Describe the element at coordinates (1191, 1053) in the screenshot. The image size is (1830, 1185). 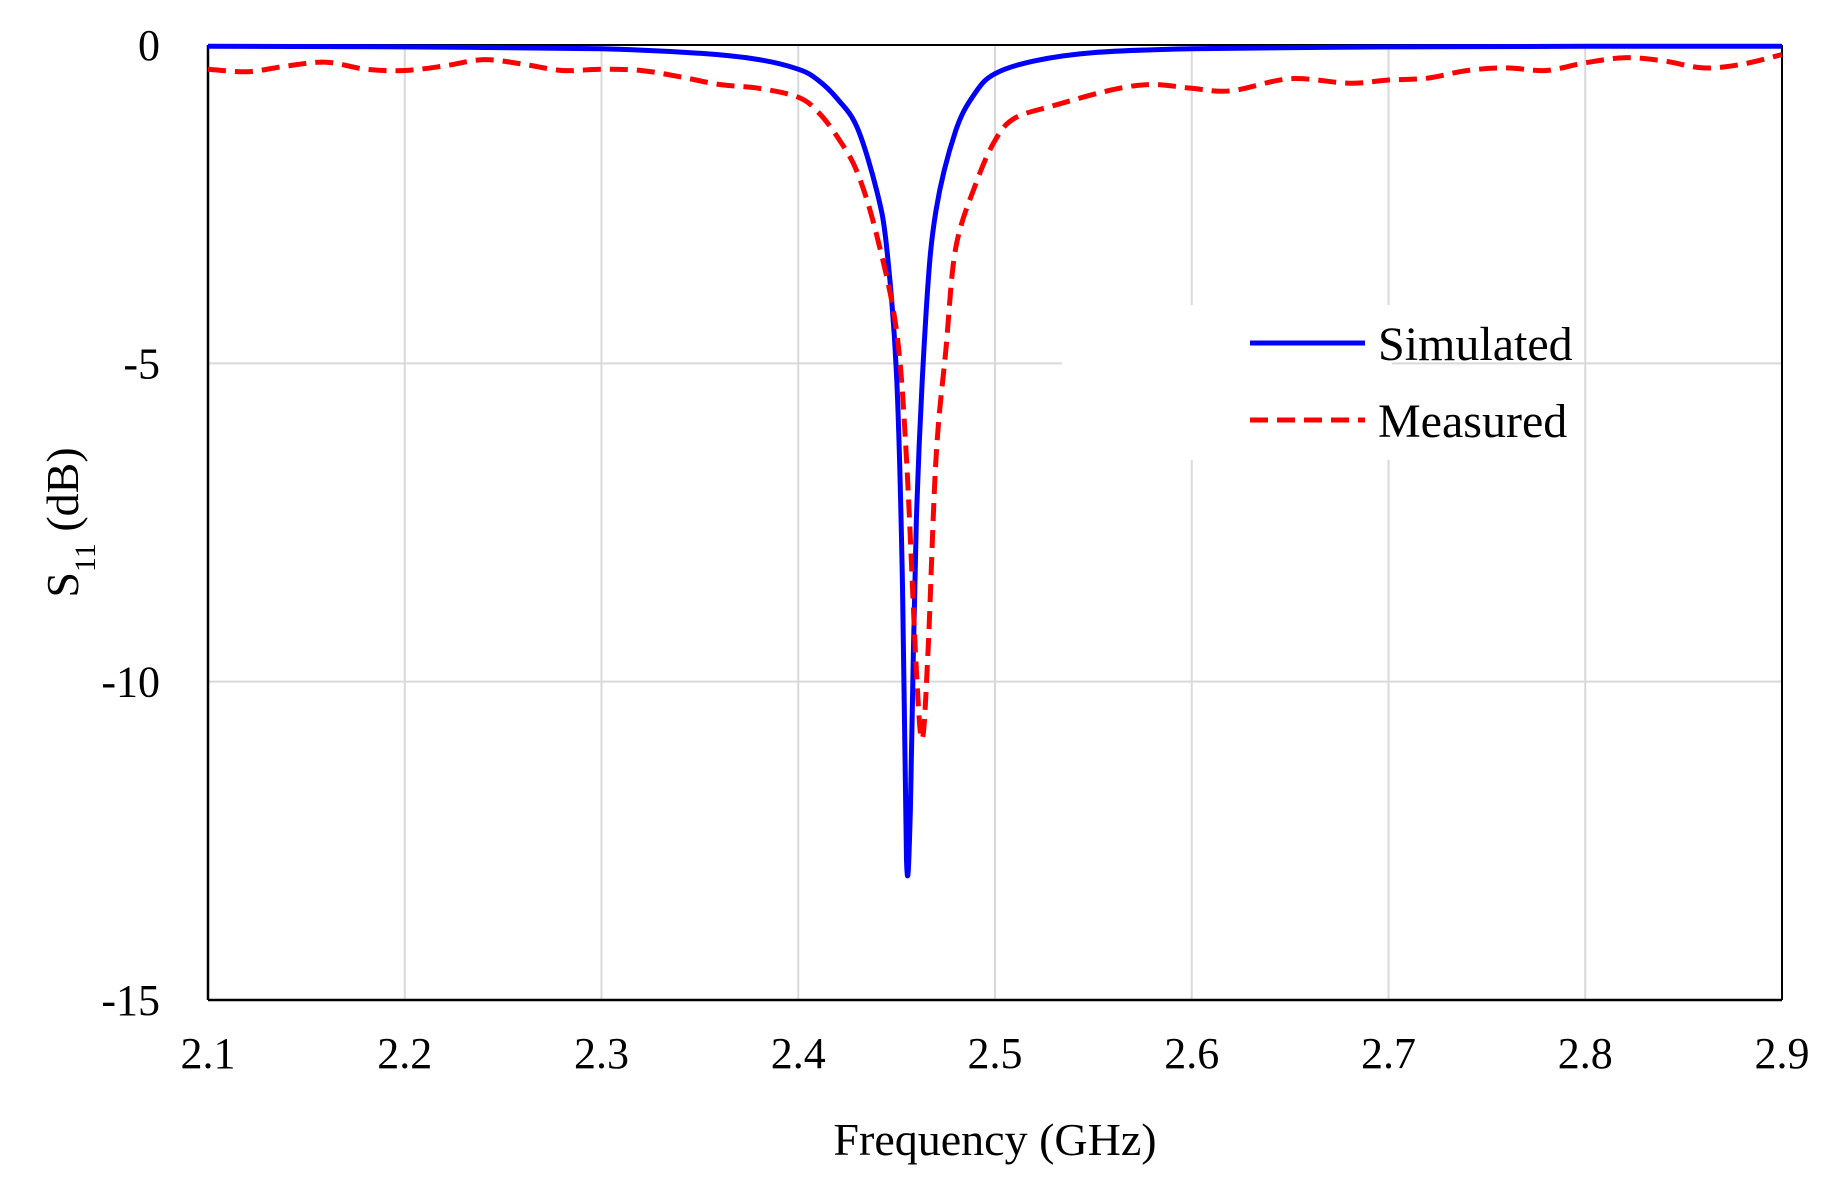
I see `x-tick-label: 2.6` at that location.